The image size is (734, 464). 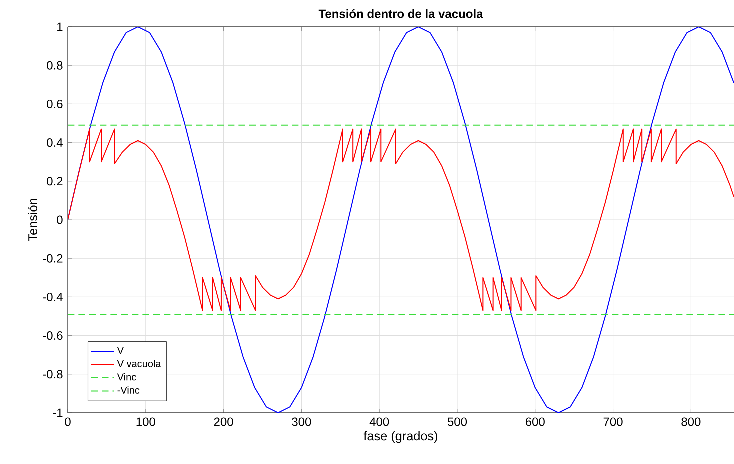 What do you see at coordinates (68, 422) in the screenshot?
I see `x-tick-label: 0` at bounding box center [68, 422].